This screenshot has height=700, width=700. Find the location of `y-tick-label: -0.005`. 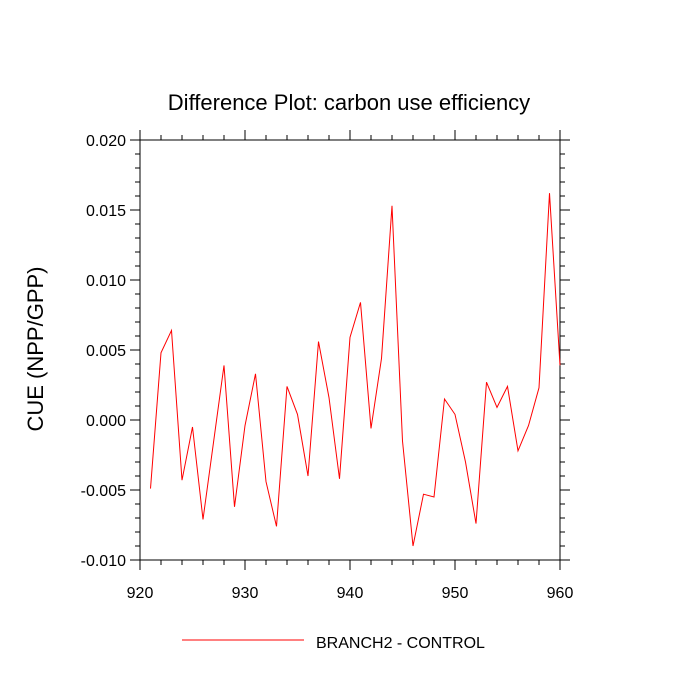

y-tick-label: -0.005 is located at coordinates (103, 491).